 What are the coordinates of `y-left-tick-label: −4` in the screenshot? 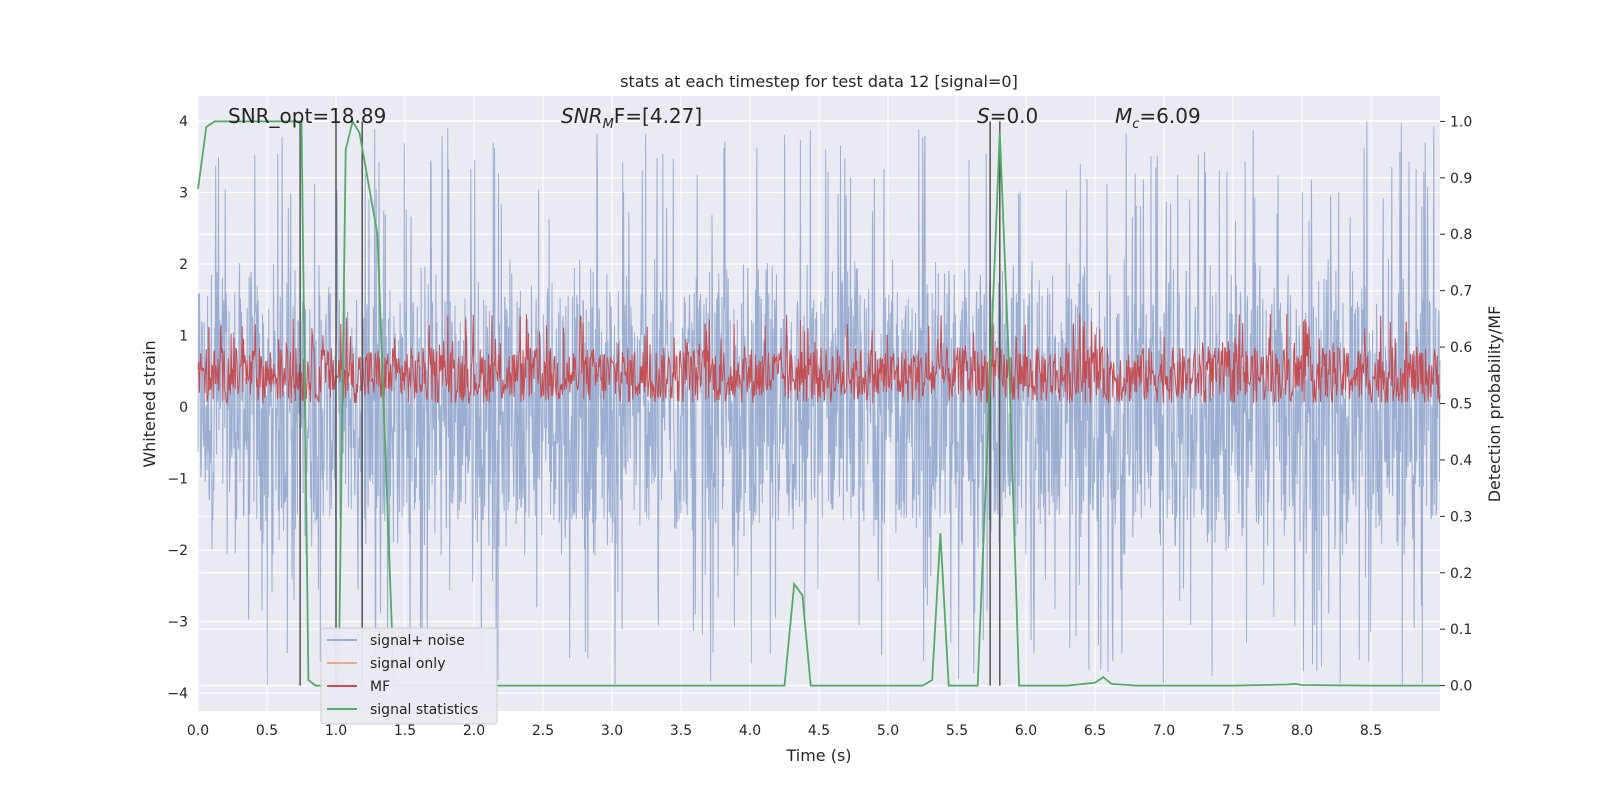 It's located at (177, 694).